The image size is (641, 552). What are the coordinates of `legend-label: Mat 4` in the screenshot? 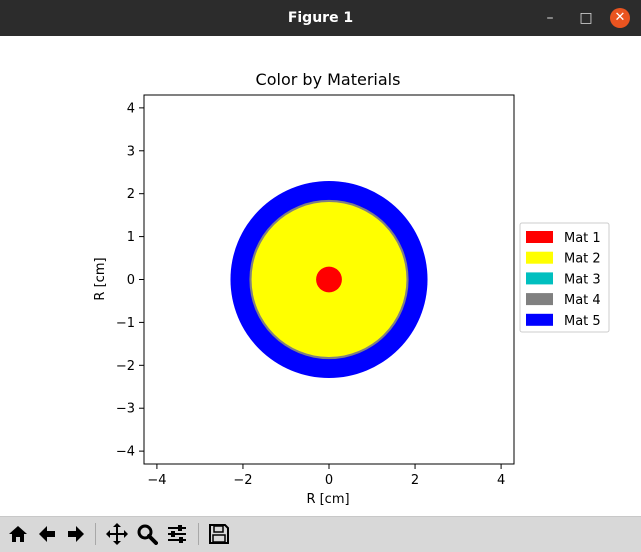 It's located at (582, 300).